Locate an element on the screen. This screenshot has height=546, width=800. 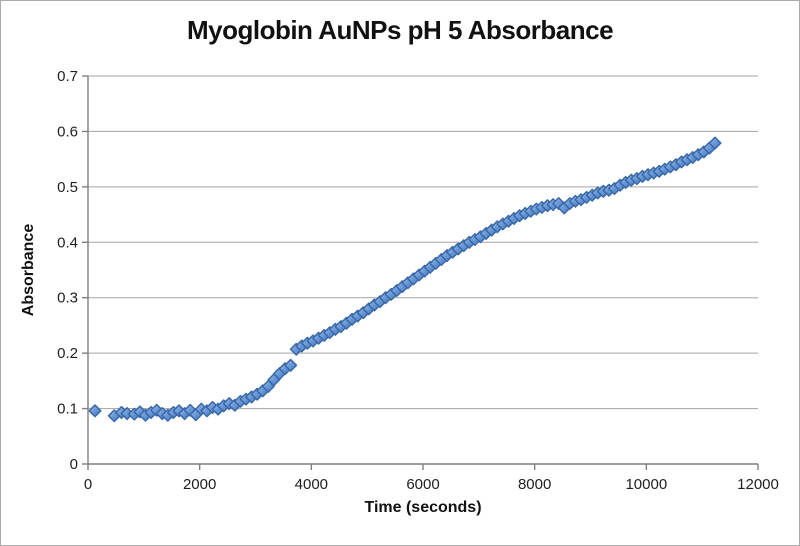
y-tick-label: 0.3 is located at coordinates (67, 298).